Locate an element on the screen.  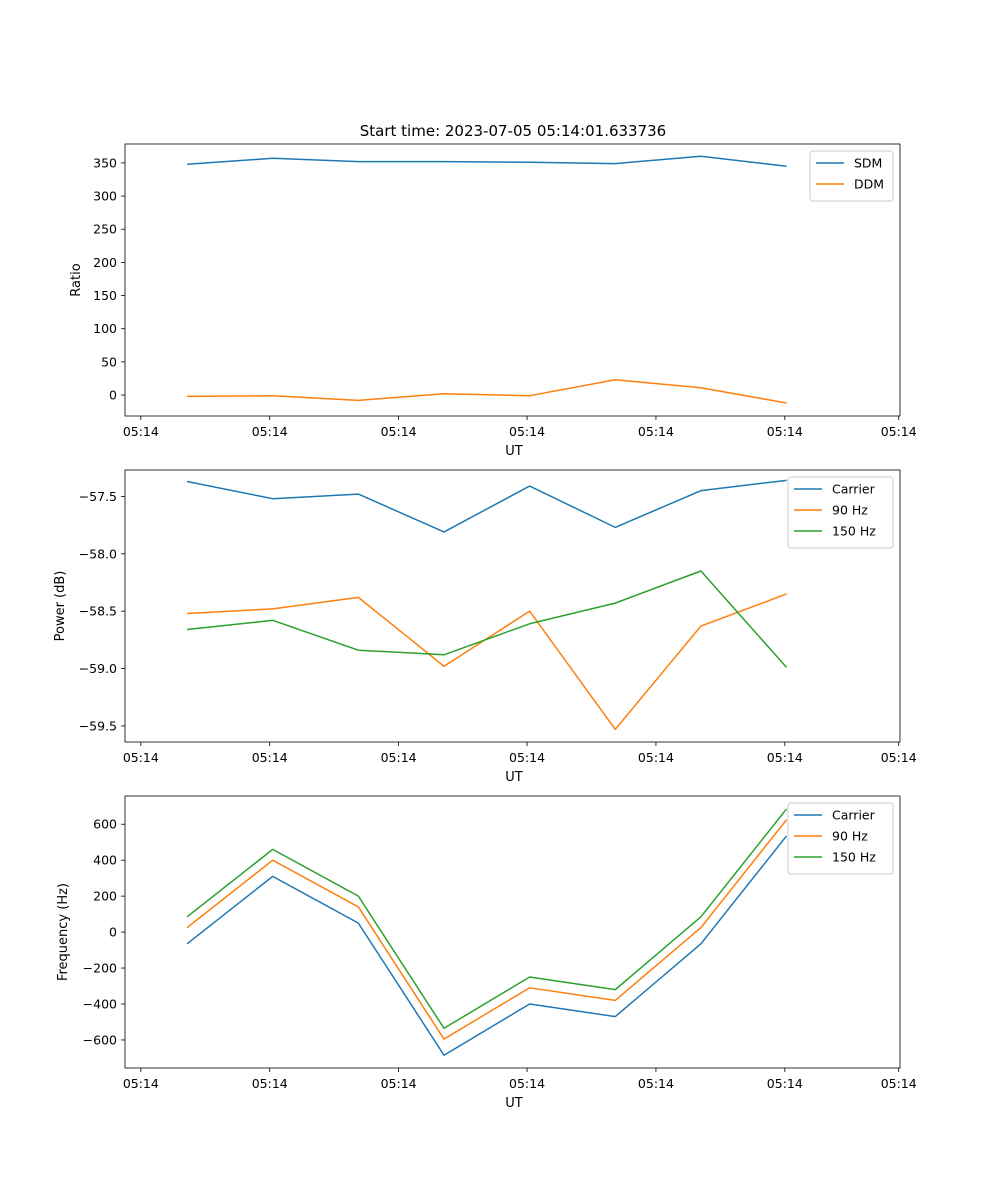
y-tick-label: 250 is located at coordinates (105, 229).